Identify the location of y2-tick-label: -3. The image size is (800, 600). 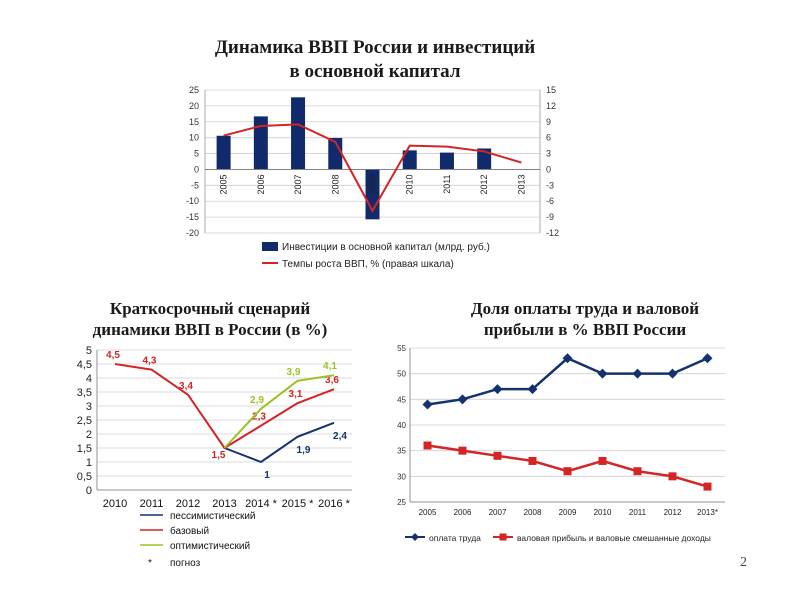
(550, 185).